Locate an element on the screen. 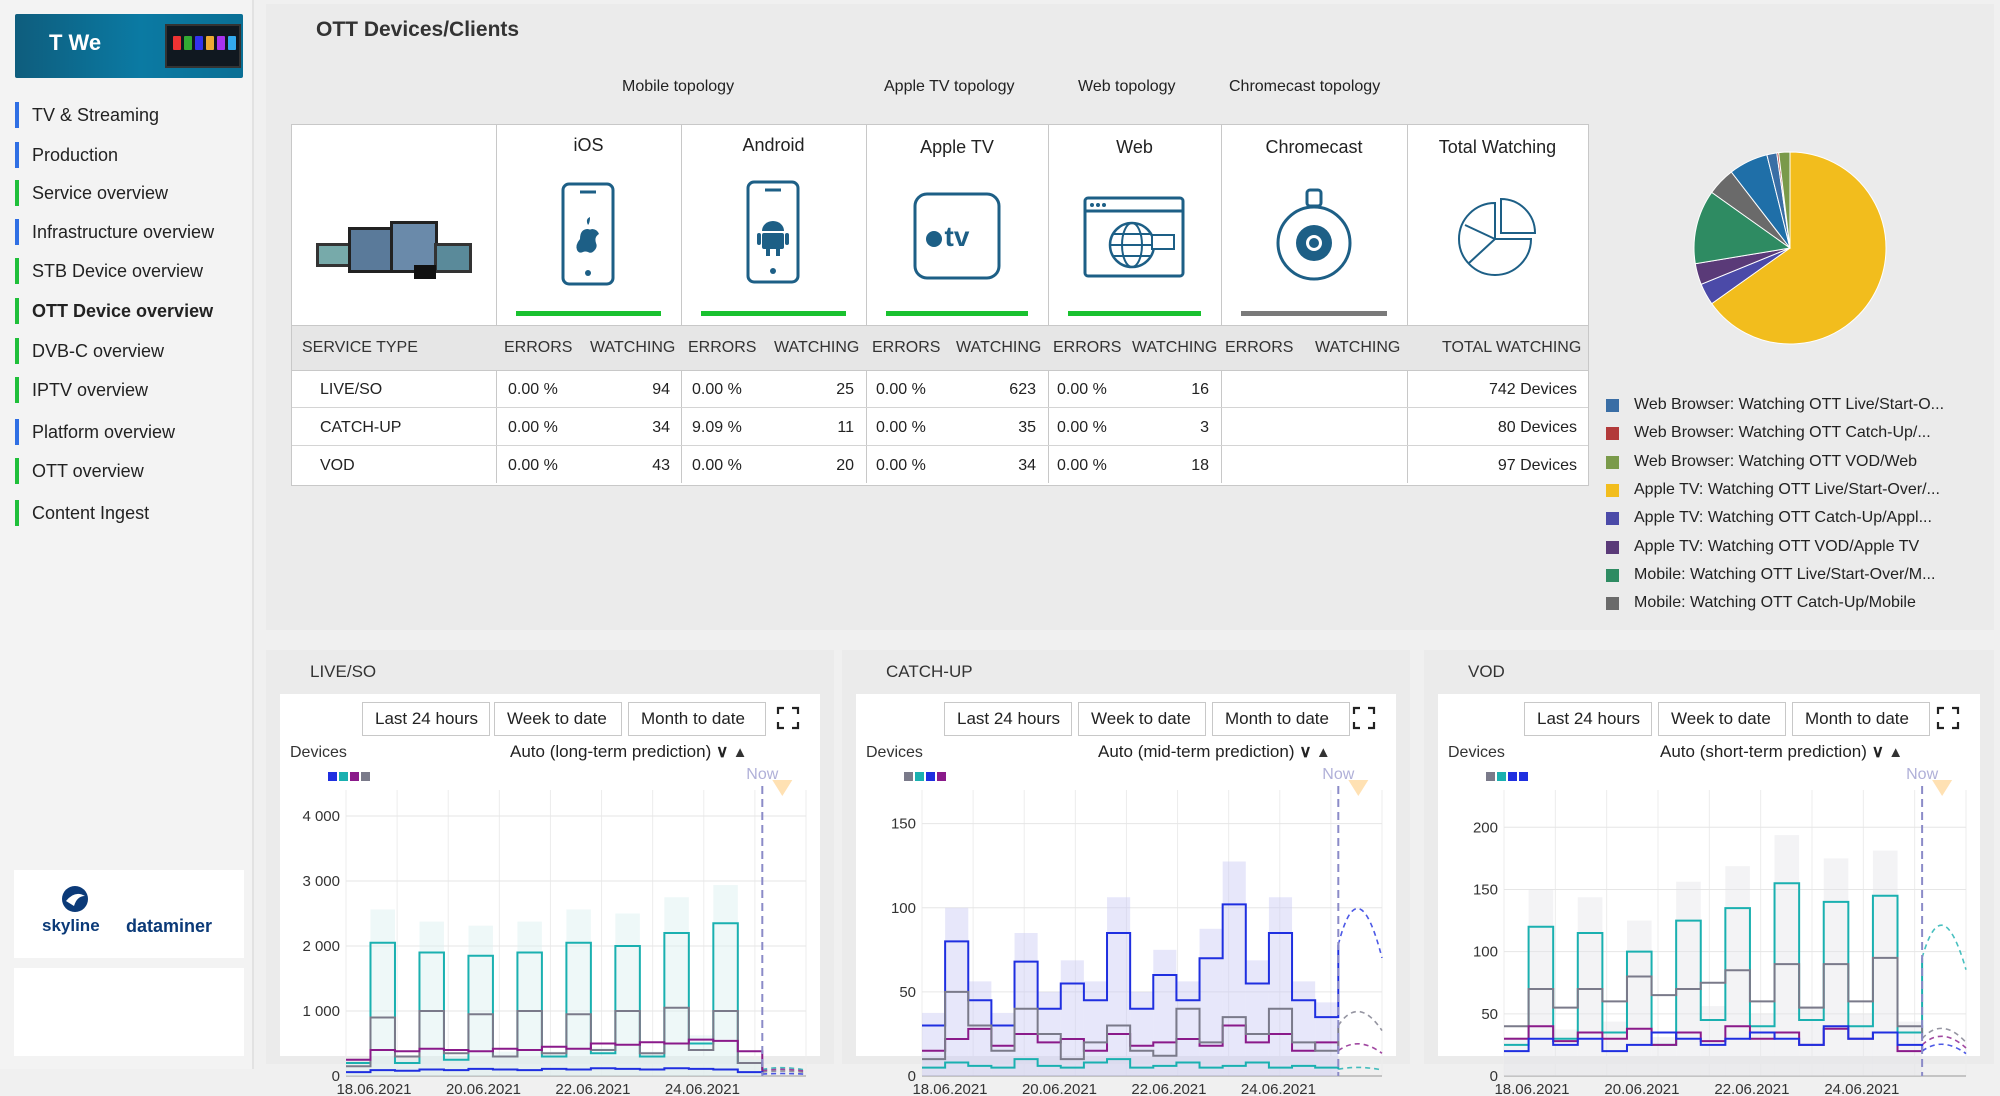  ios-device-name: iOS is located at coordinates (588, 145).